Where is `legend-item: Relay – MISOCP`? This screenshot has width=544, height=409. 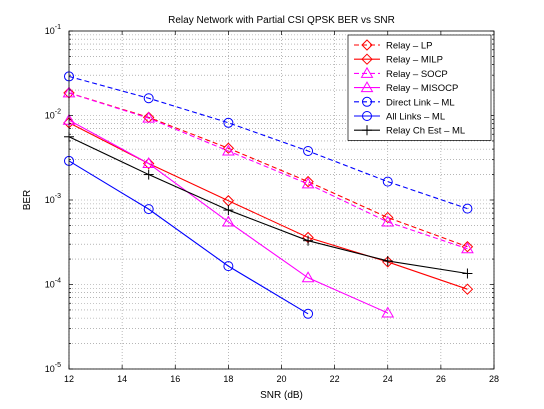 legend-item: Relay – MISOCP is located at coordinates (406, 87).